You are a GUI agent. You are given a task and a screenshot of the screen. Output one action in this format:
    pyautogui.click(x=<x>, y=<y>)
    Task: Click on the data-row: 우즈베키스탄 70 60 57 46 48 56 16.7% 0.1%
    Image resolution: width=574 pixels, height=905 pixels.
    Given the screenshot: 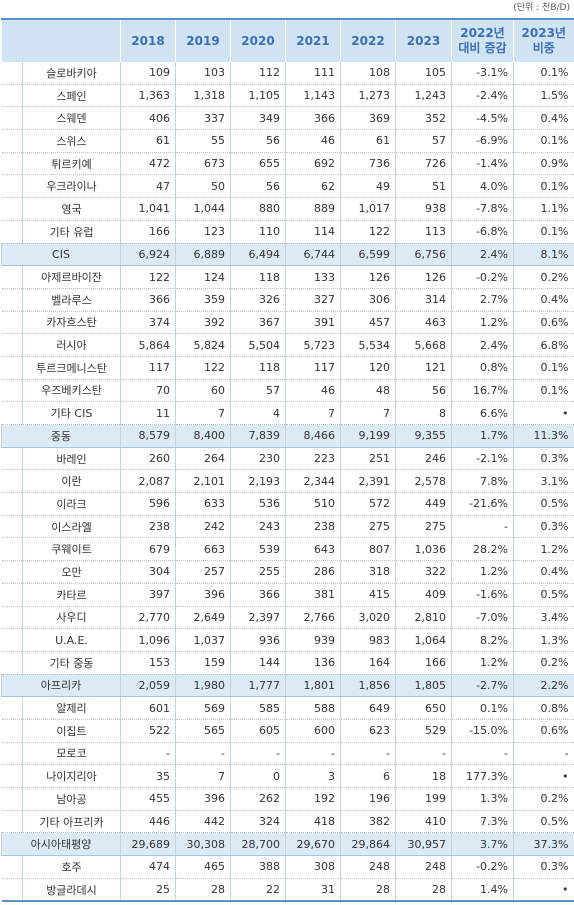 What is the action you would take?
    pyautogui.click(x=287, y=391)
    